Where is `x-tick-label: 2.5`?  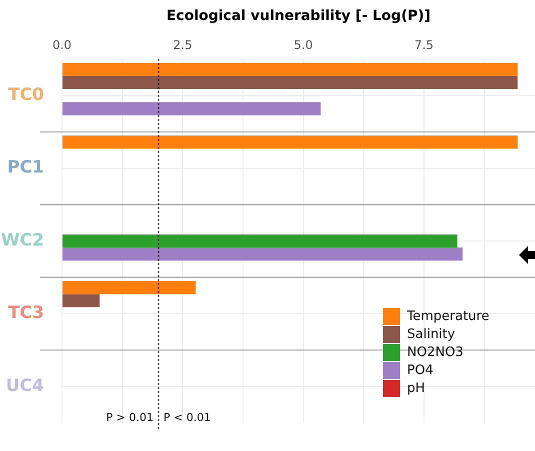 x-tick-label: 2.5 is located at coordinates (182, 45).